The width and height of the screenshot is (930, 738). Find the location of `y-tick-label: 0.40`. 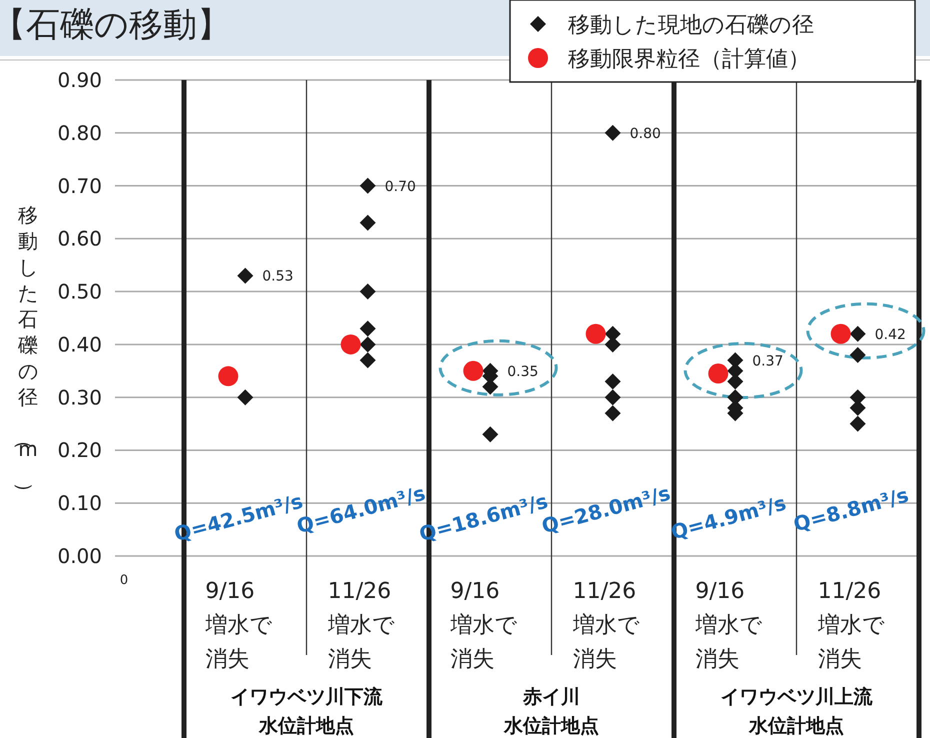

y-tick-label: 0.40 is located at coordinates (79, 344).